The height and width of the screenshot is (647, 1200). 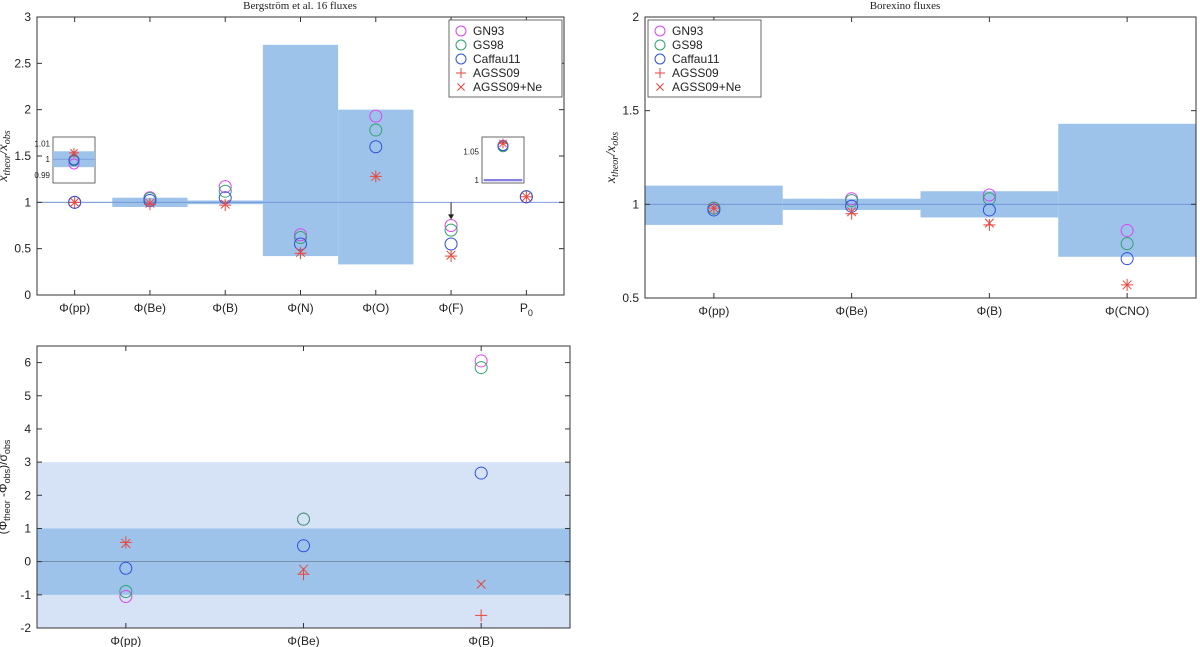 What do you see at coordinates (300, 308) in the screenshot?
I see `x-tick-label: Φ(N)` at bounding box center [300, 308].